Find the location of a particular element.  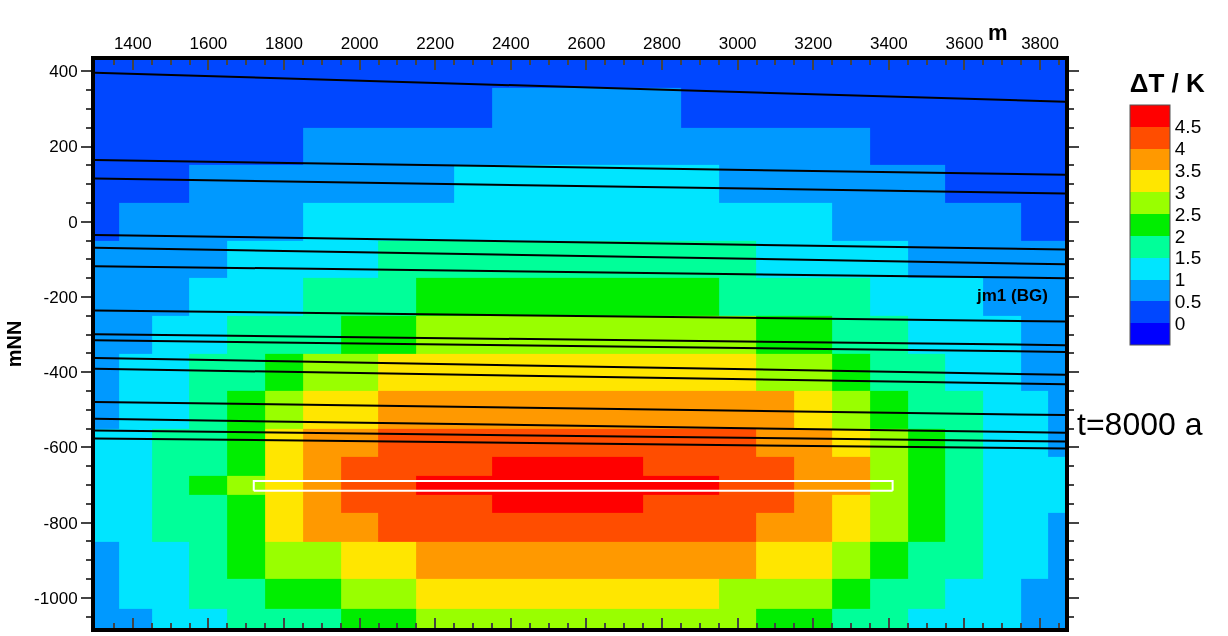

x-tick-label: 3000 is located at coordinates (737, 44).